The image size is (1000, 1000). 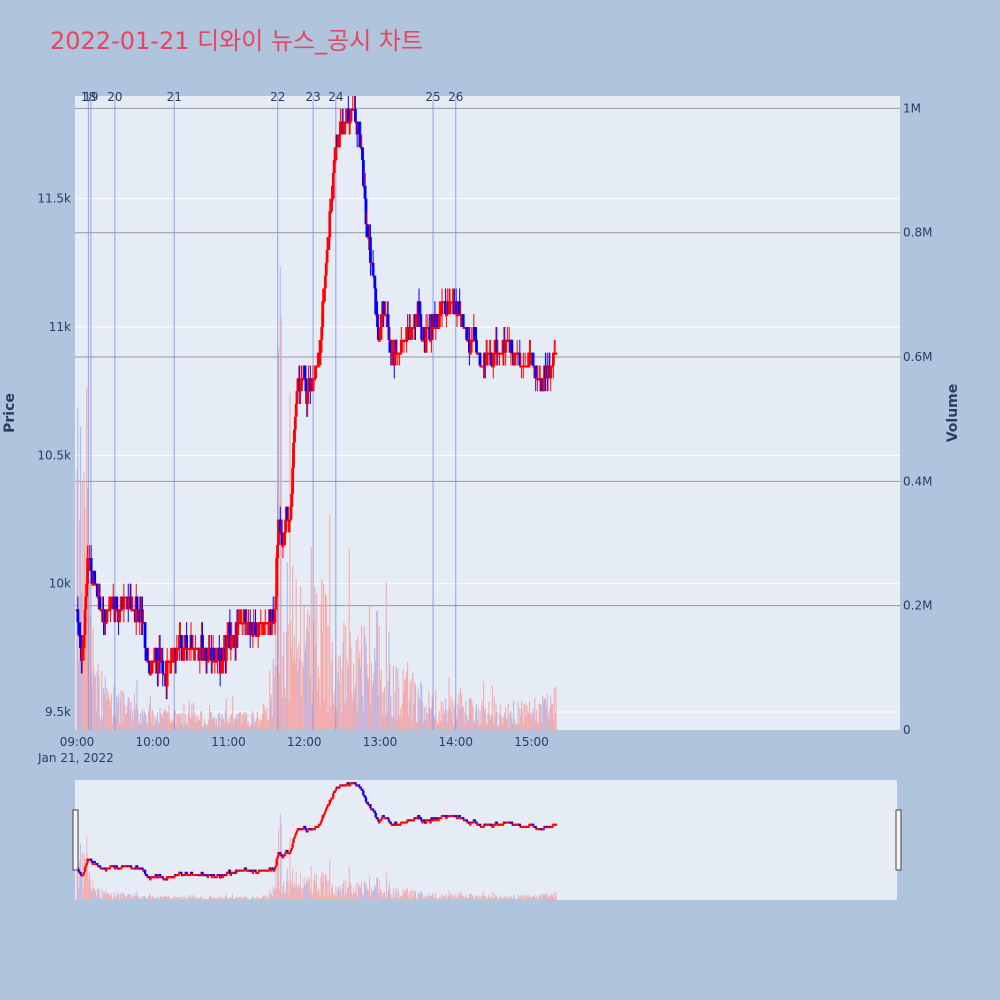 I want to click on volume-tick-label: 0.6M, so click(x=917, y=357).